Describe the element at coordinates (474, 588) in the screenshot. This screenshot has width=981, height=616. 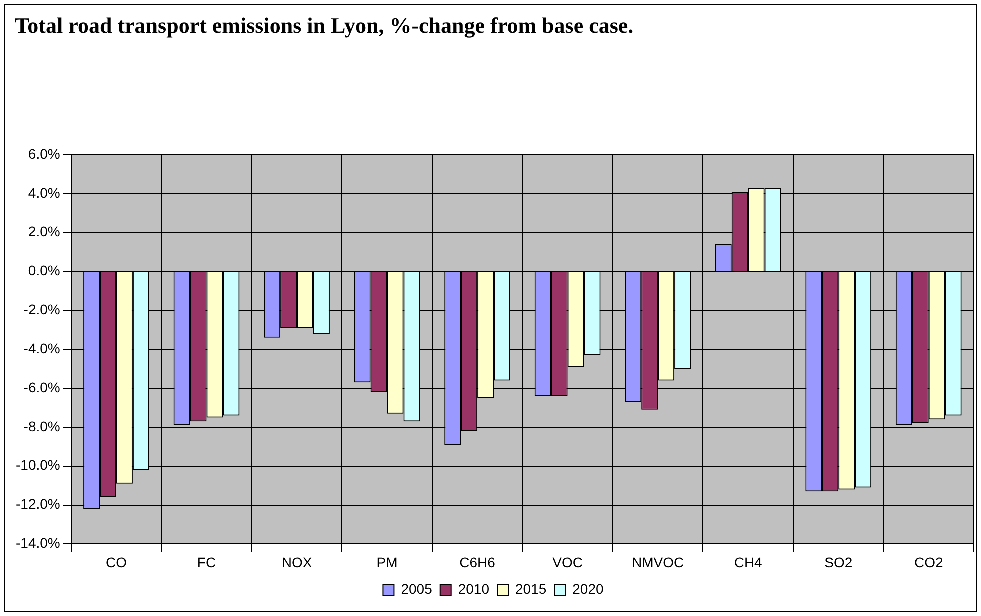
I see `legend-label: 2010` at that location.